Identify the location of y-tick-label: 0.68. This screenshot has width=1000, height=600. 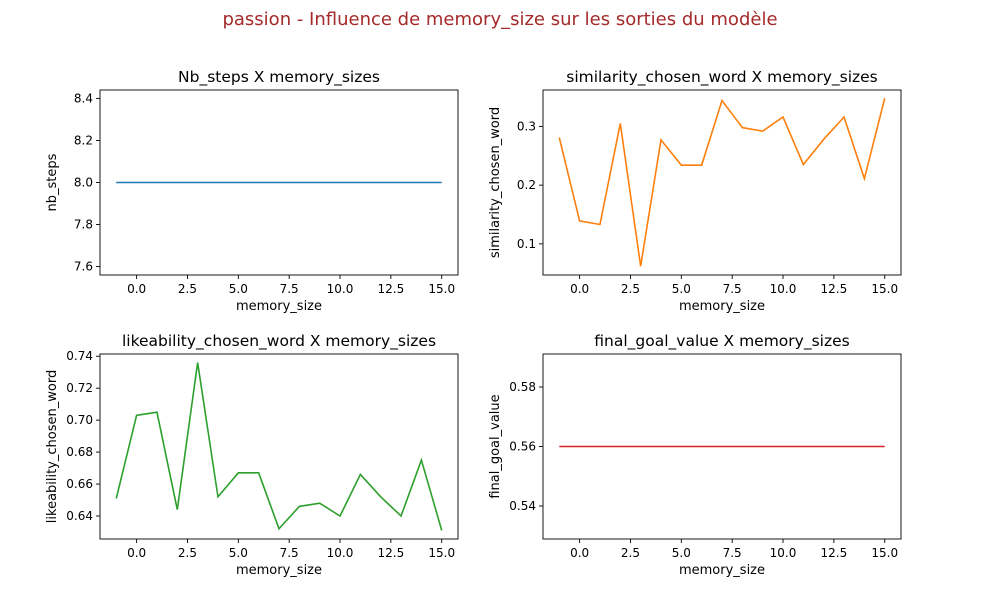
(79, 452).